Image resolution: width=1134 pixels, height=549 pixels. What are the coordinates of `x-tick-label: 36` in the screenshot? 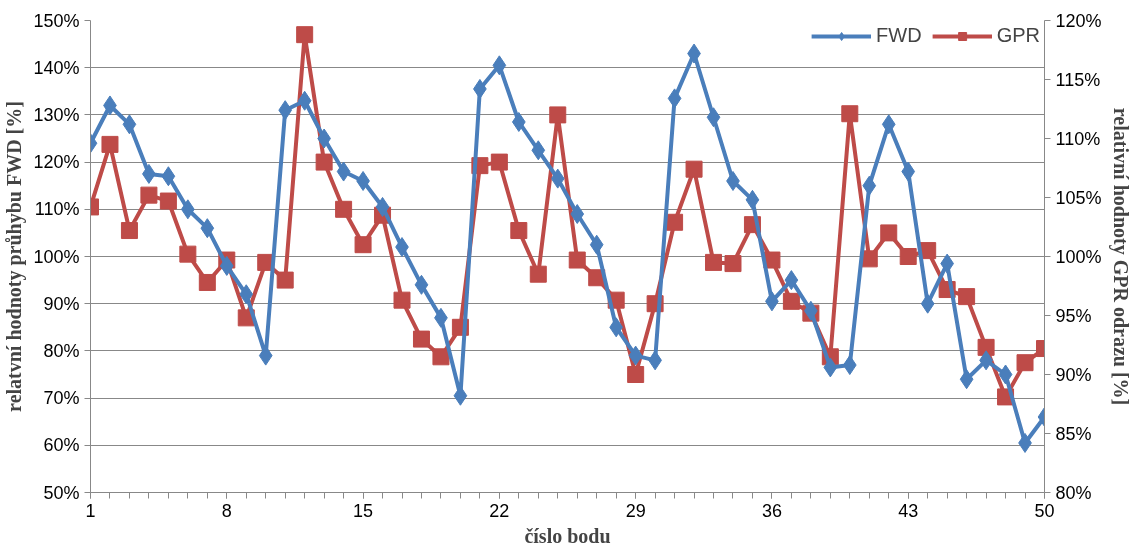 It's located at (771, 510).